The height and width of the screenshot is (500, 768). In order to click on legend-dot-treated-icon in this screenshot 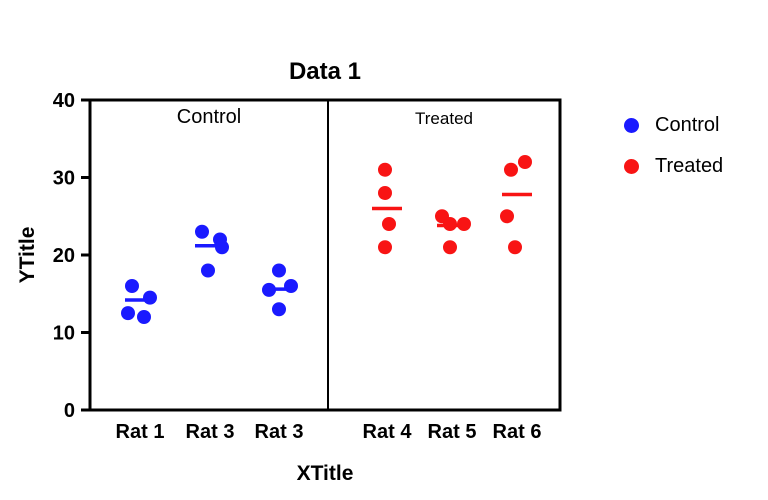, I will do `click(631, 166)`.